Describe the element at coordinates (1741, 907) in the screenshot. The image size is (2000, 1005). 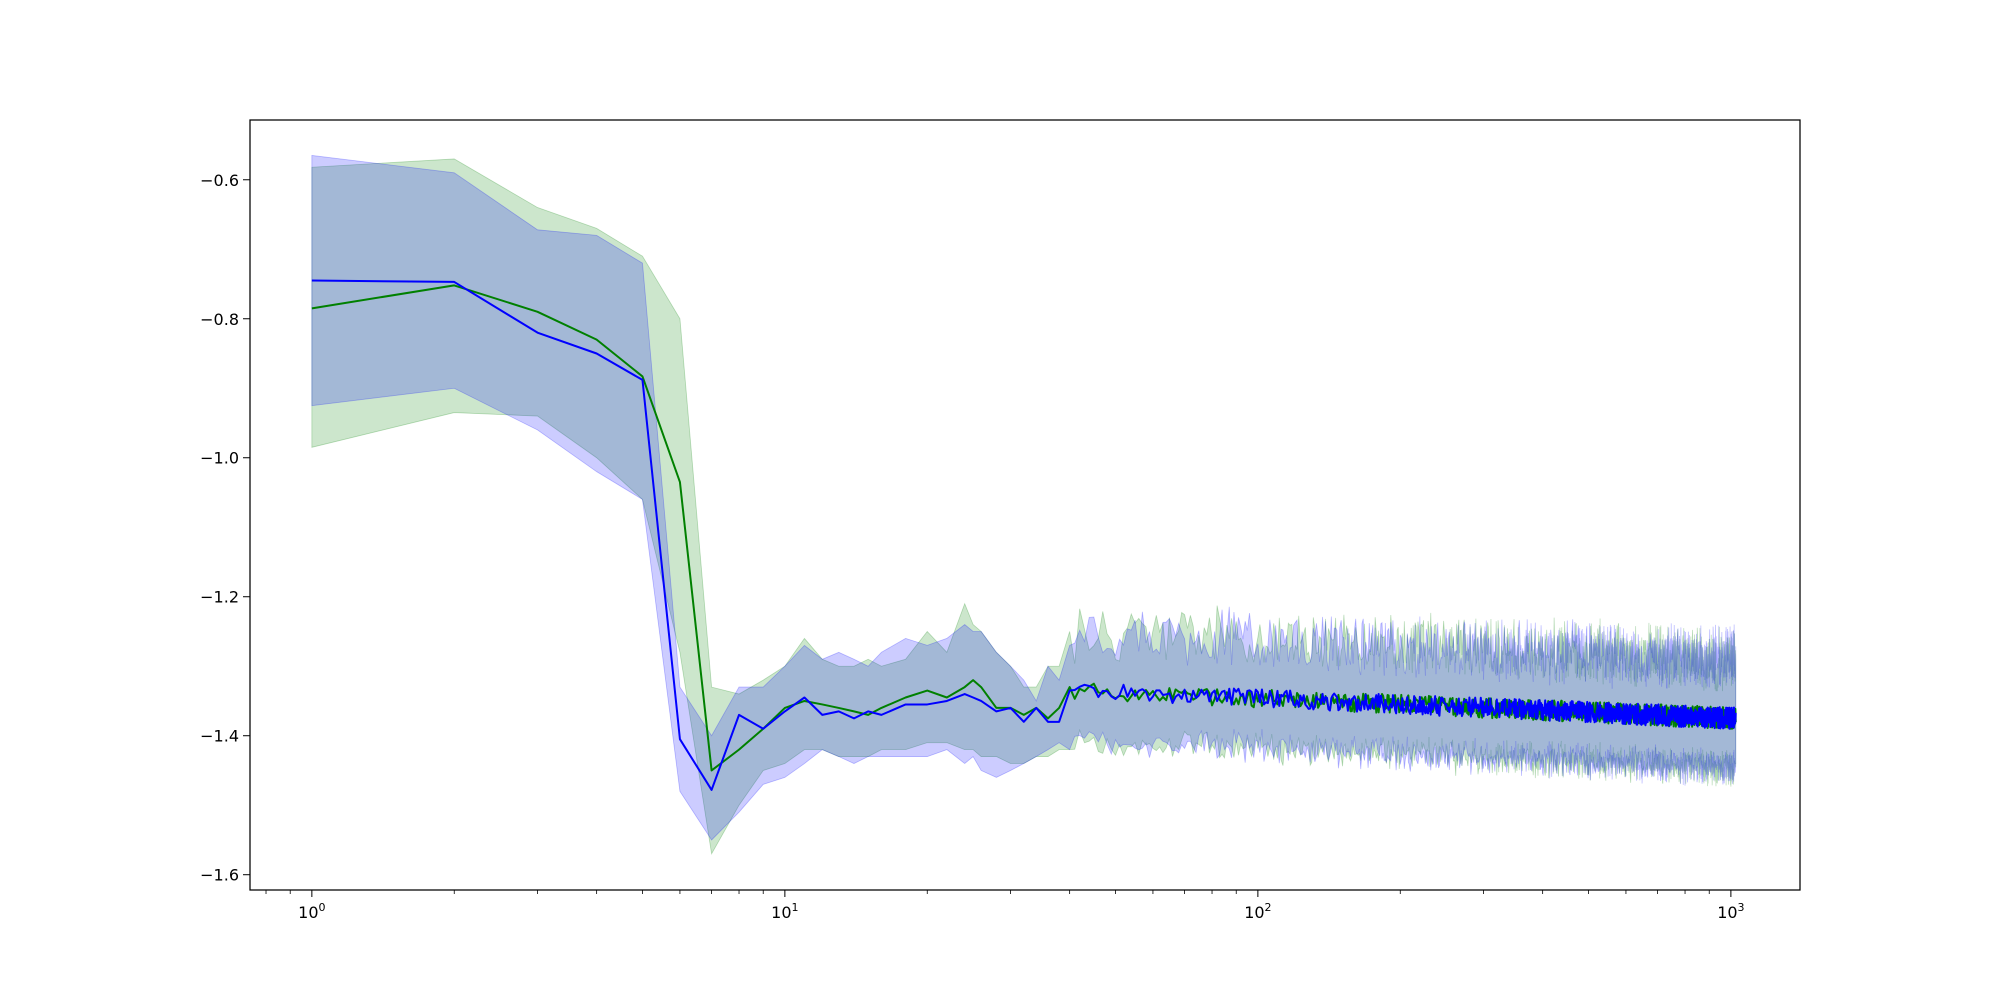
I see `x-tick-exponent: 3` at that location.